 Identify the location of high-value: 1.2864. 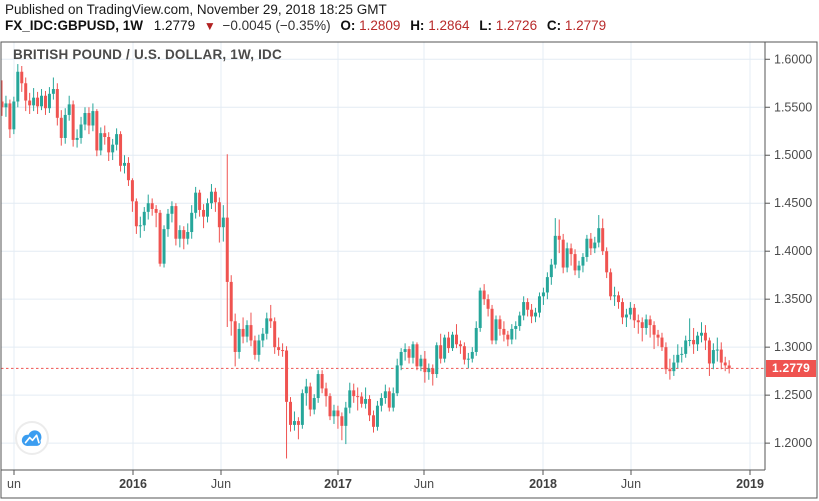
(449, 25).